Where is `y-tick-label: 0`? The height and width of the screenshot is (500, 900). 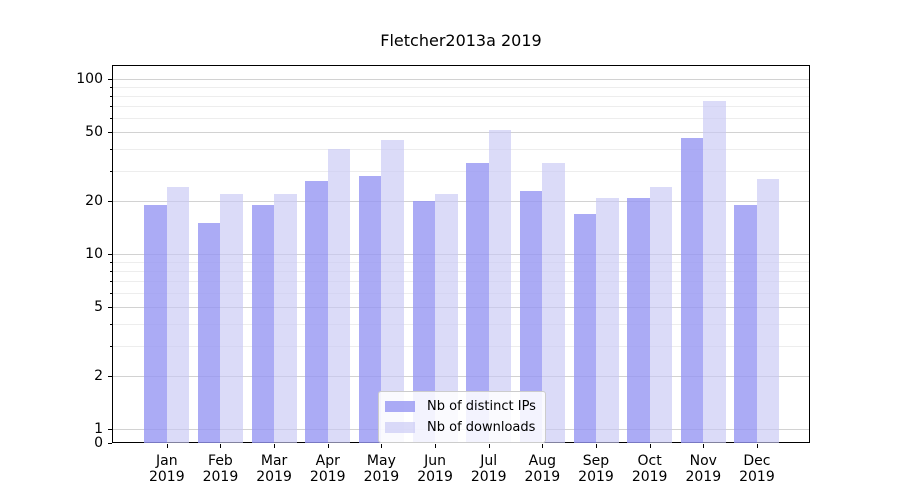
y-tick-label: 0 is located at coordinates (98, 443).